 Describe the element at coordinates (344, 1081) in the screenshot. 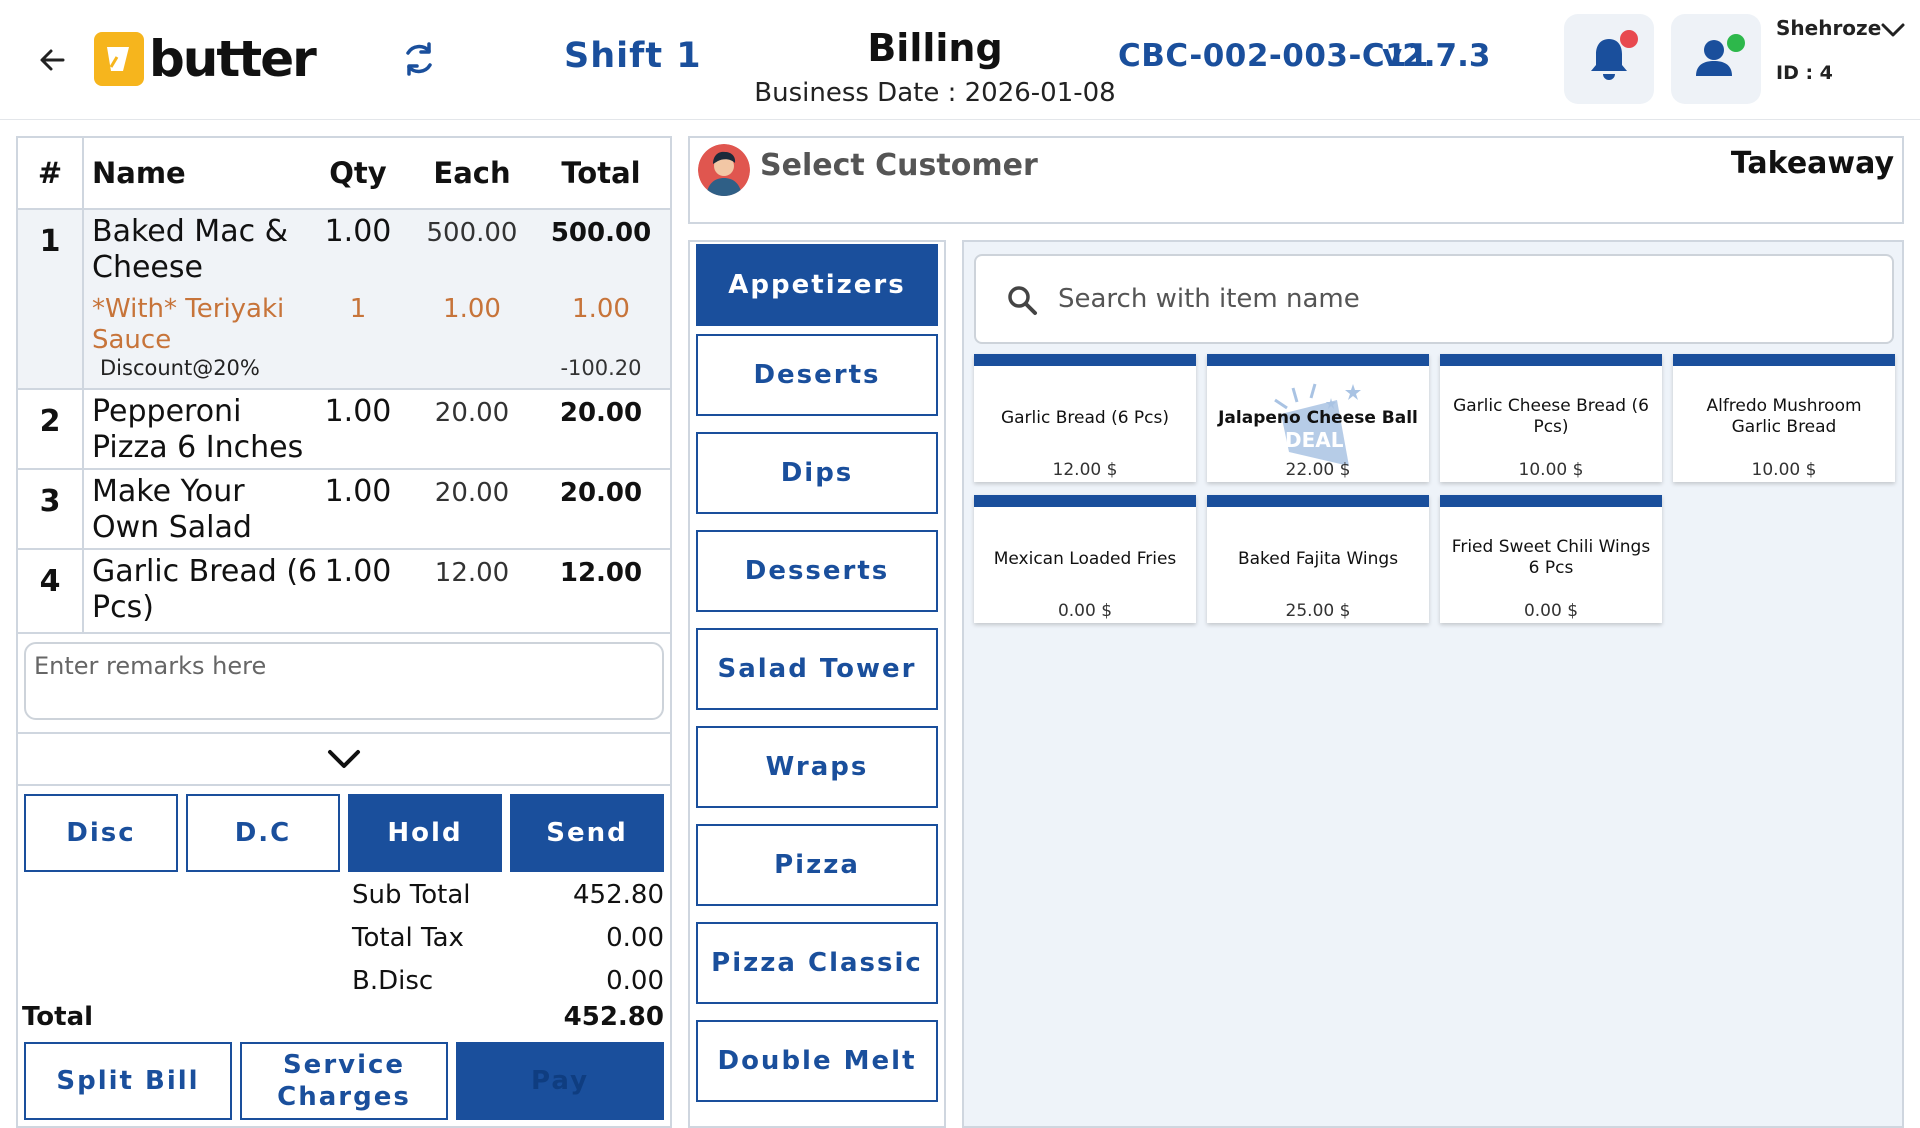

I see `service-charges-button: Service Charges` at that location.